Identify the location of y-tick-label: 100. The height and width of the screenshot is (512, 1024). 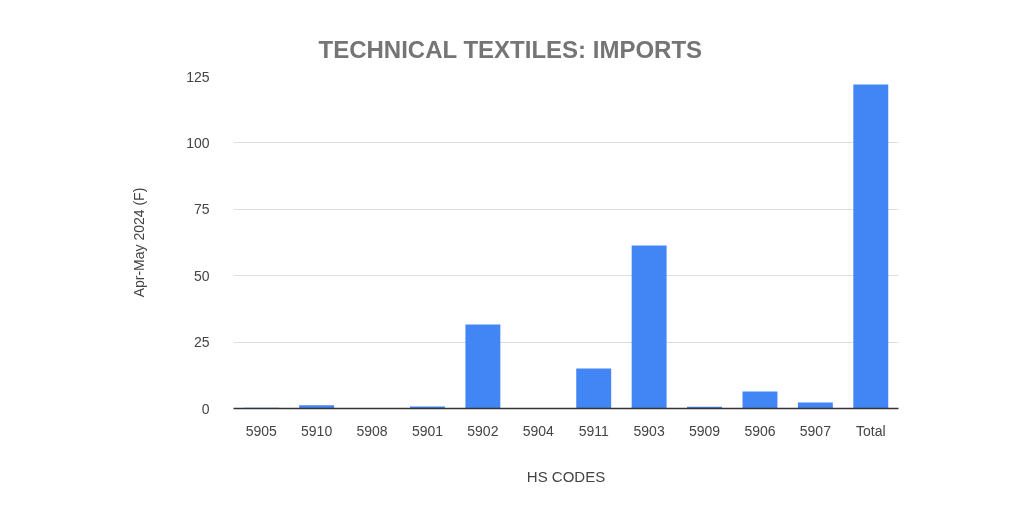
(198, 142).